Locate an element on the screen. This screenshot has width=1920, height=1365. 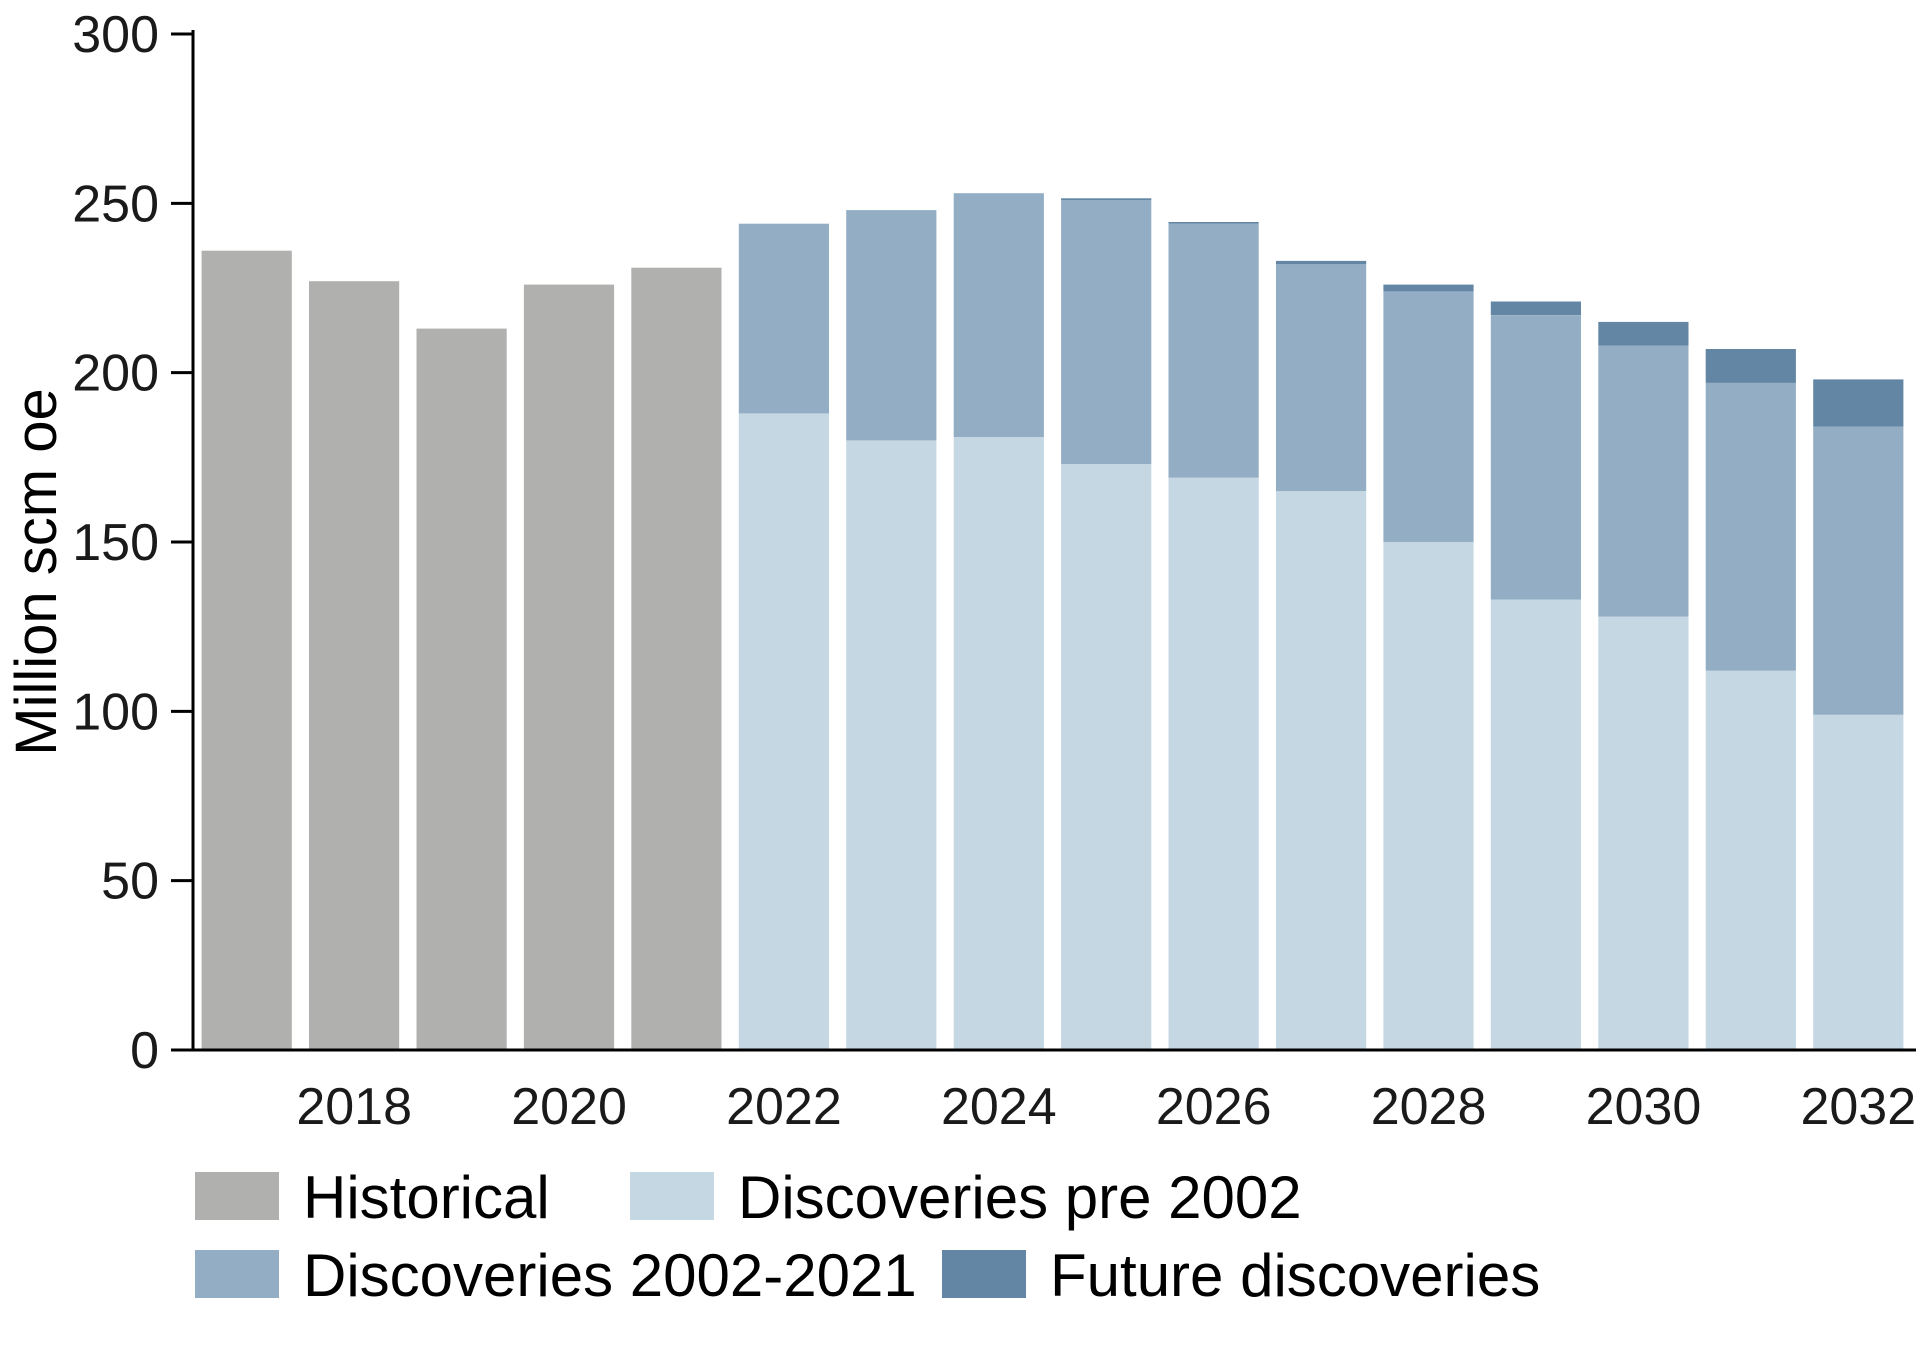
y-tick-label-50: 50 is located at coordinates (130, 882).